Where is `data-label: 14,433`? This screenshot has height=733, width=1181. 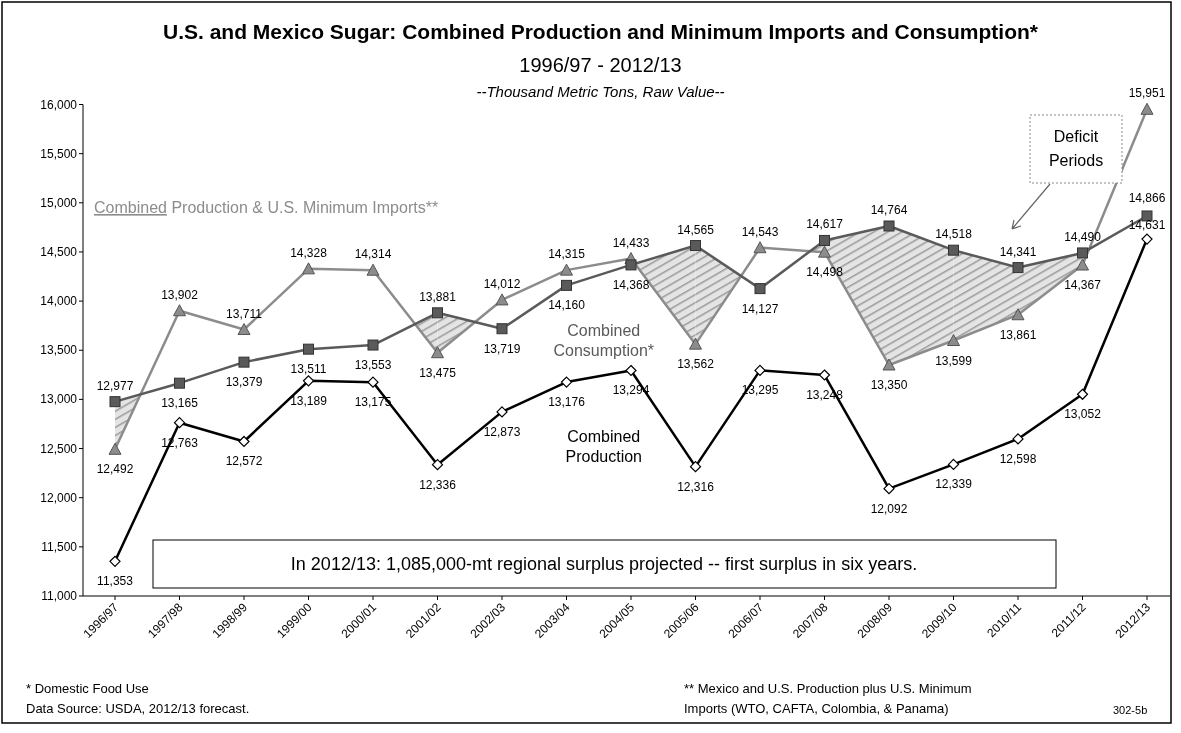 data-label: 14,433 is located at coordinates (631, 242).